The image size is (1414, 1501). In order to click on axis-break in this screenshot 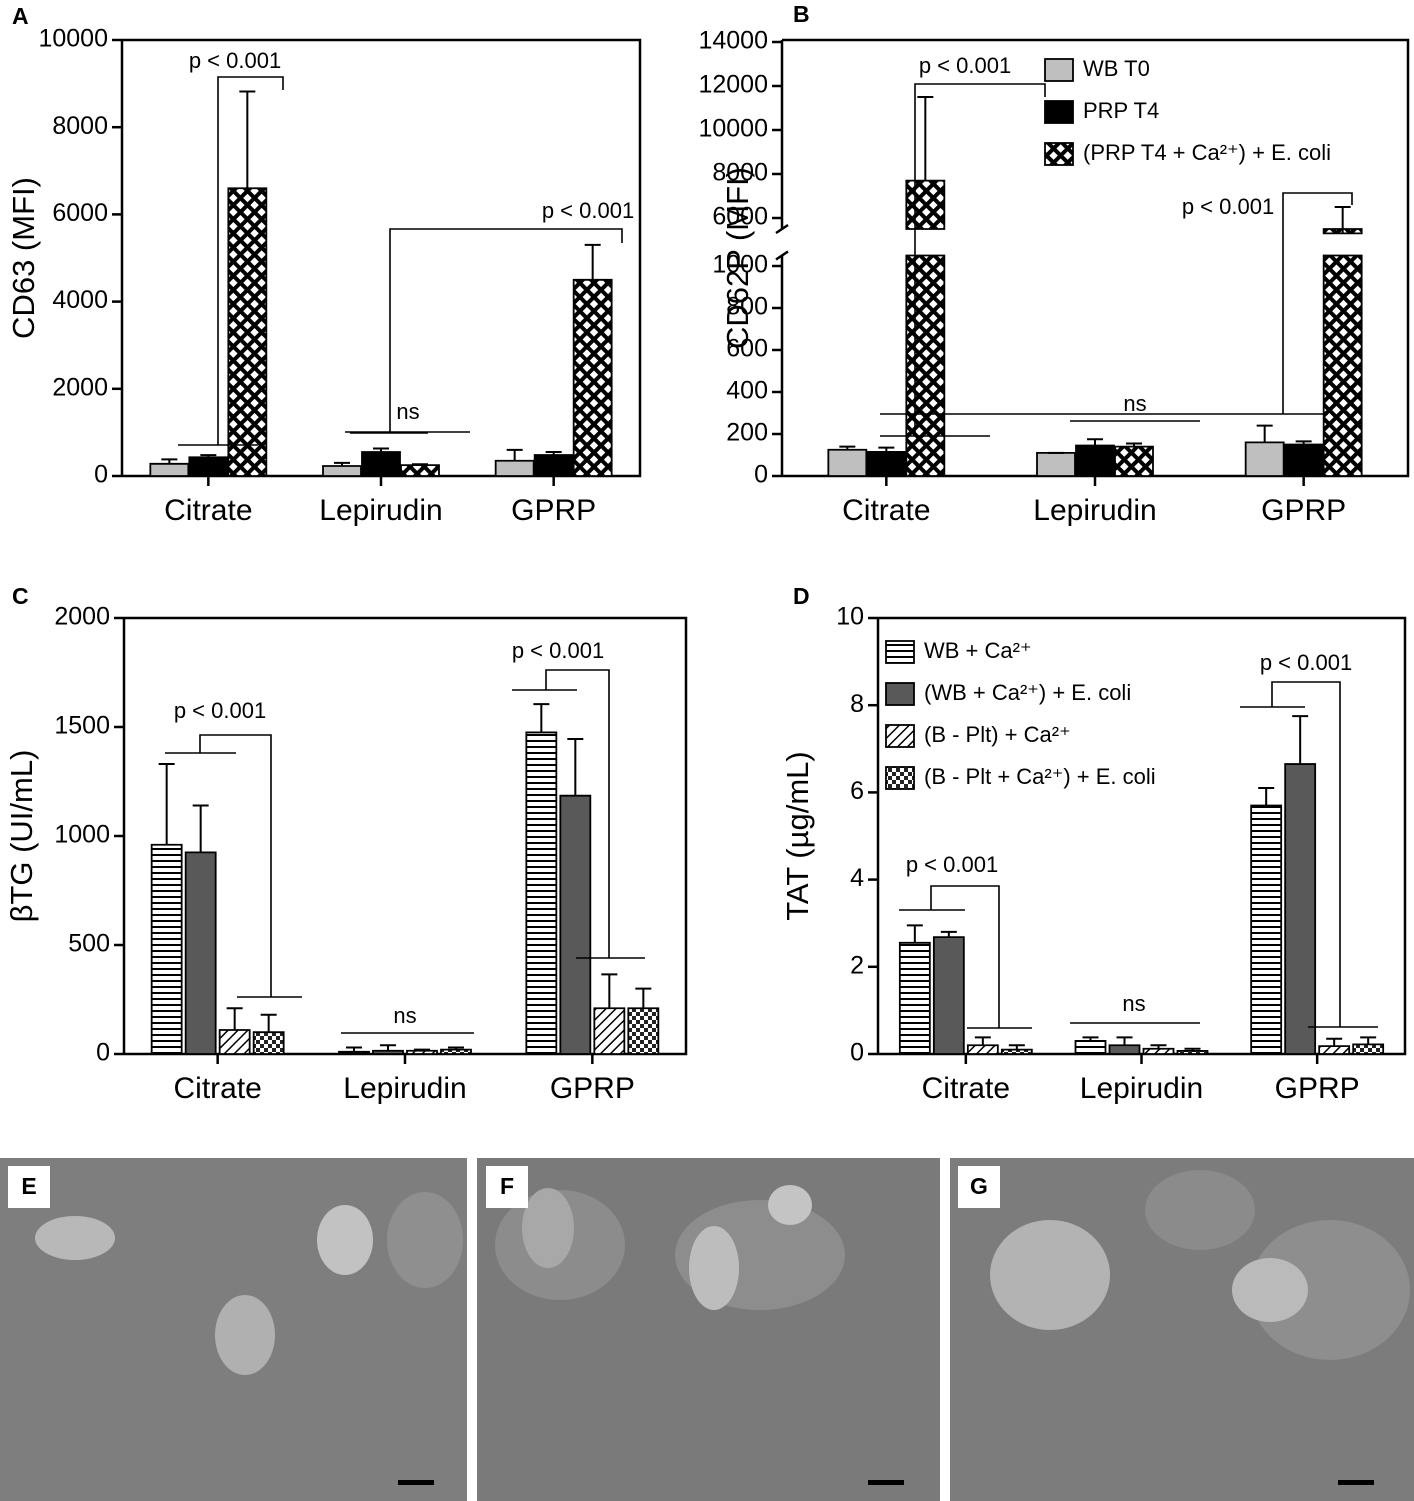, I will do `click(782, 242)`.